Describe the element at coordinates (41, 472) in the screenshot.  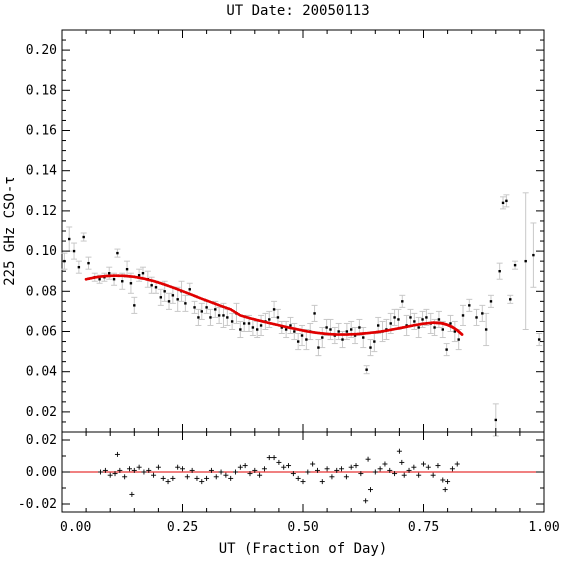
I see `residual-y-tick-label: 0.00` at that location.